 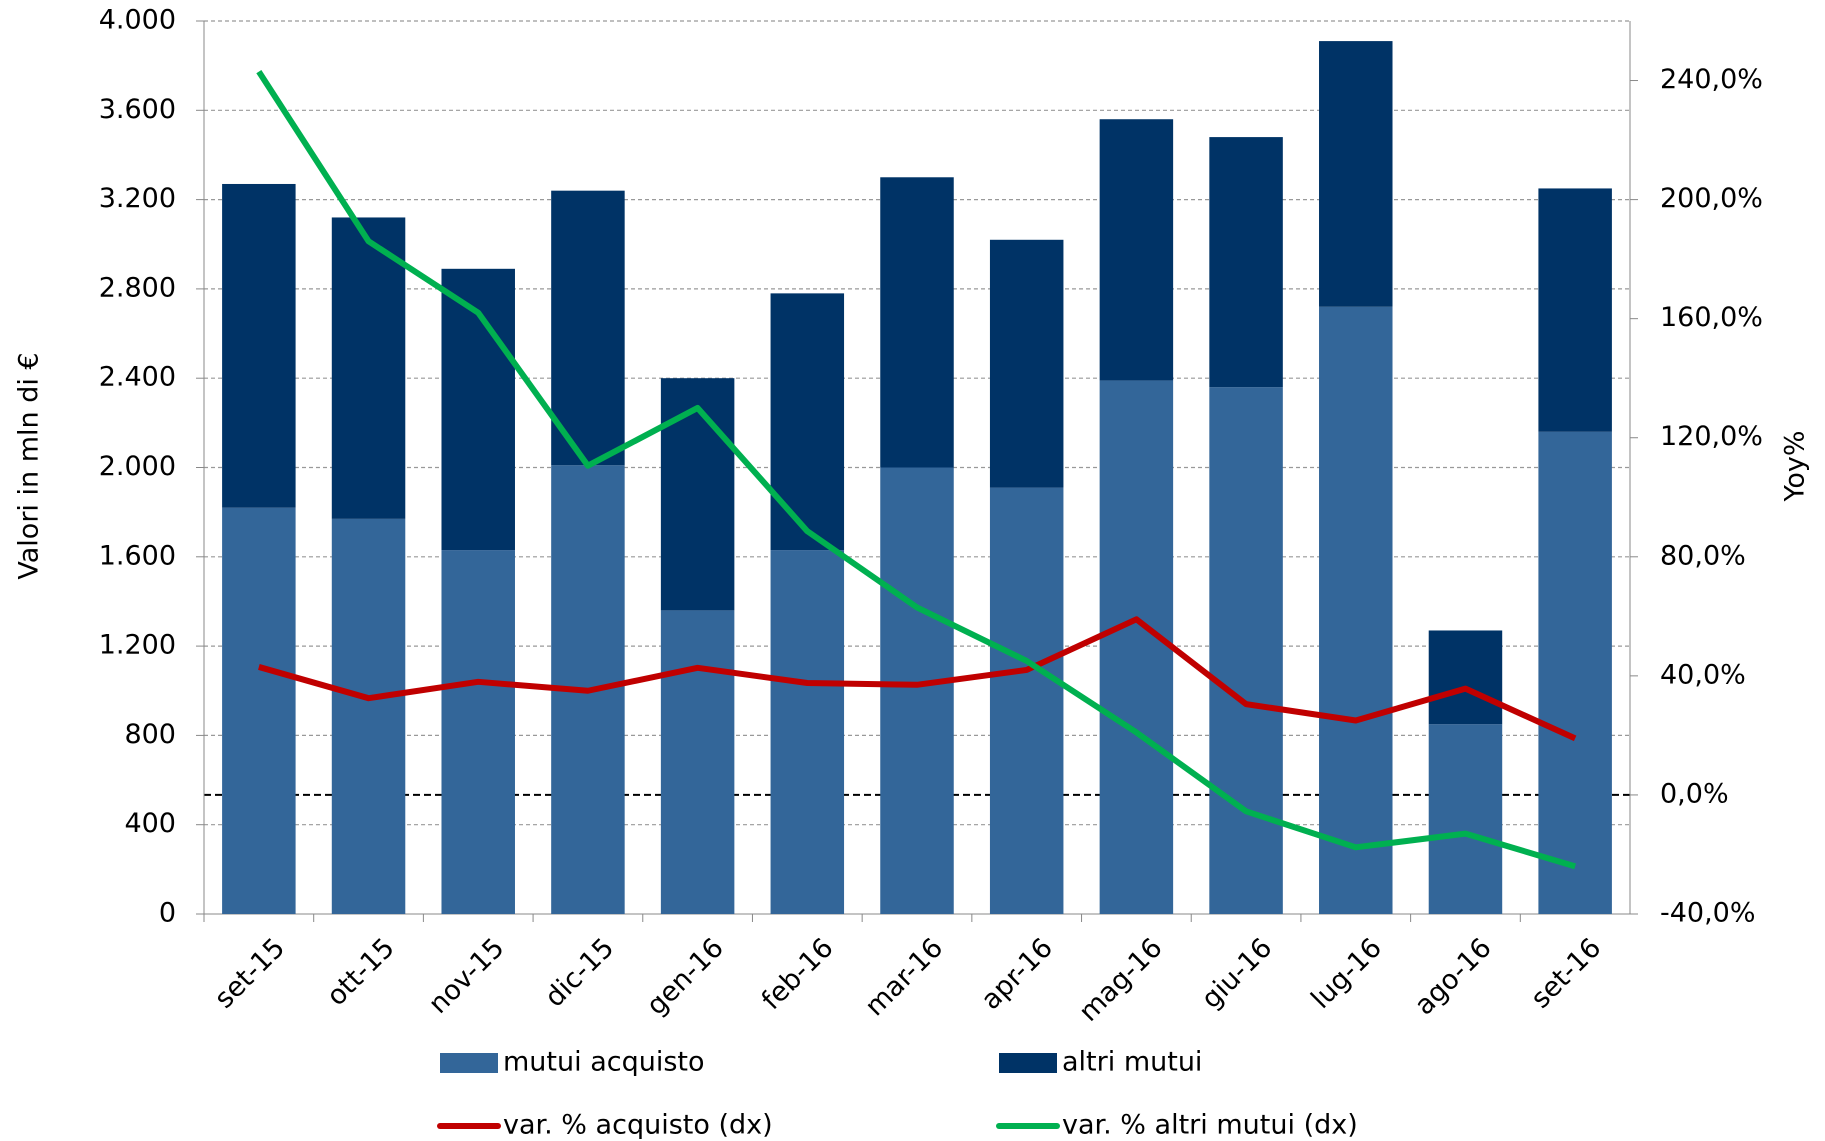 I want to click on legend-label: var. % acquisto (dx), so click(x=638, y=1125).